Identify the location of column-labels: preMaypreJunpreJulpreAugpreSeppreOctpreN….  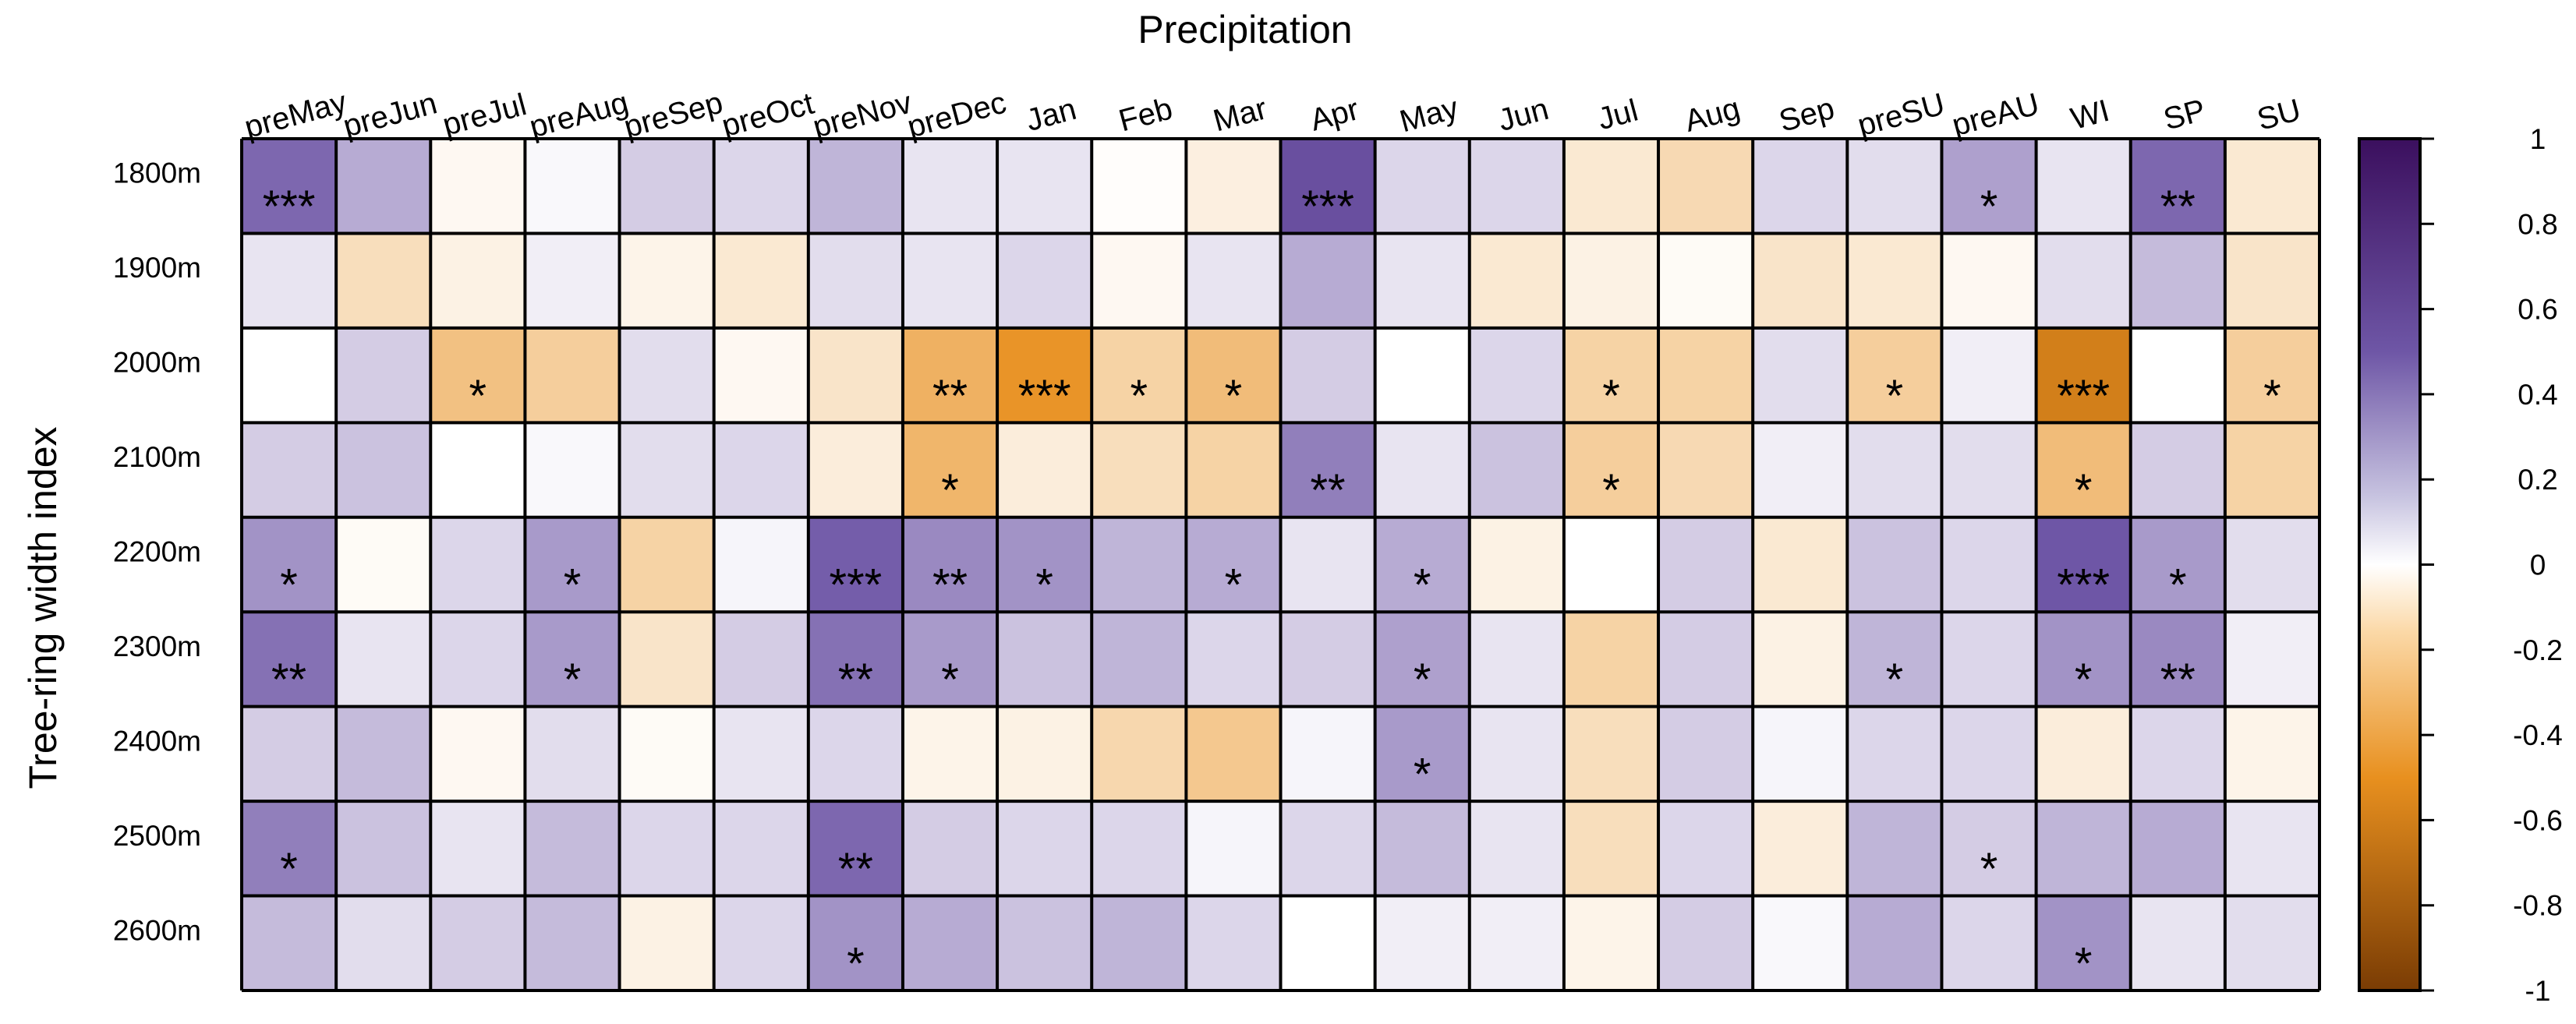
(1273, 115).